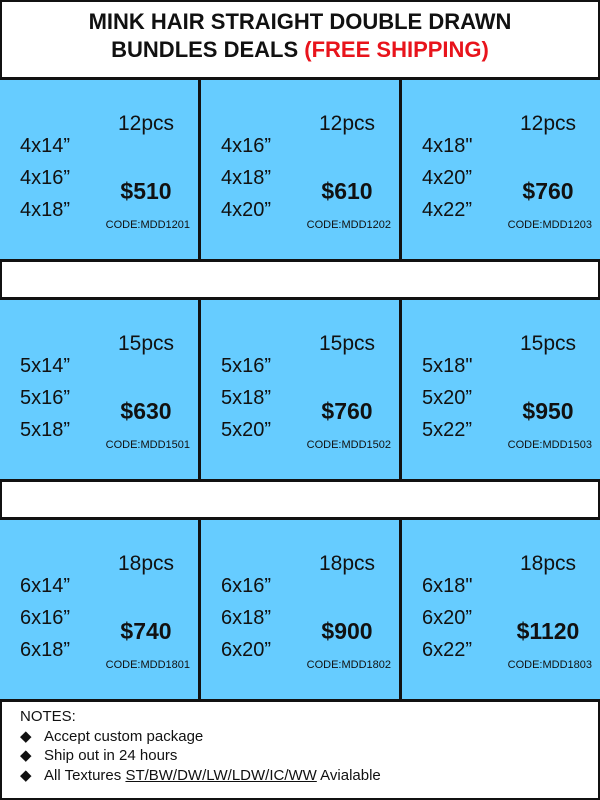 The height and width of the screenshot is (800, 600). I want to click on textures-list: ST/BW/DW/LW/LDW/IC/WW, so click(221, 775).